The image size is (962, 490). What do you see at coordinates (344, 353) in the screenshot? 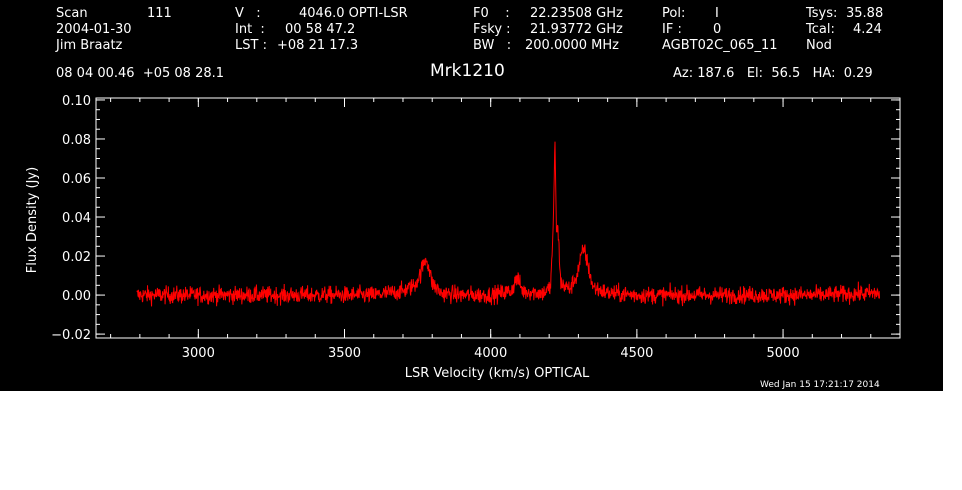
I see `x-tick-label: 3500` at bounding box center [344, 353].